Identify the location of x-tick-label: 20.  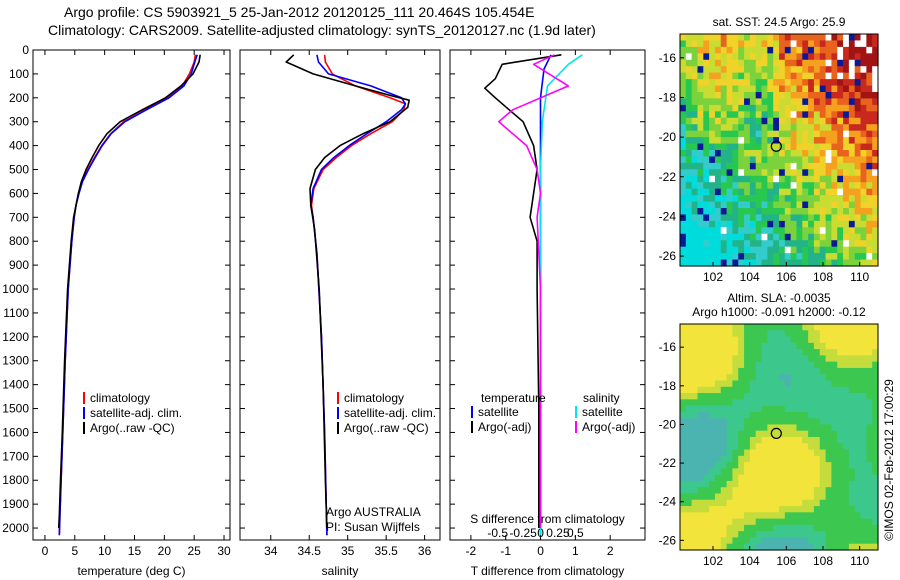
(165, 551).